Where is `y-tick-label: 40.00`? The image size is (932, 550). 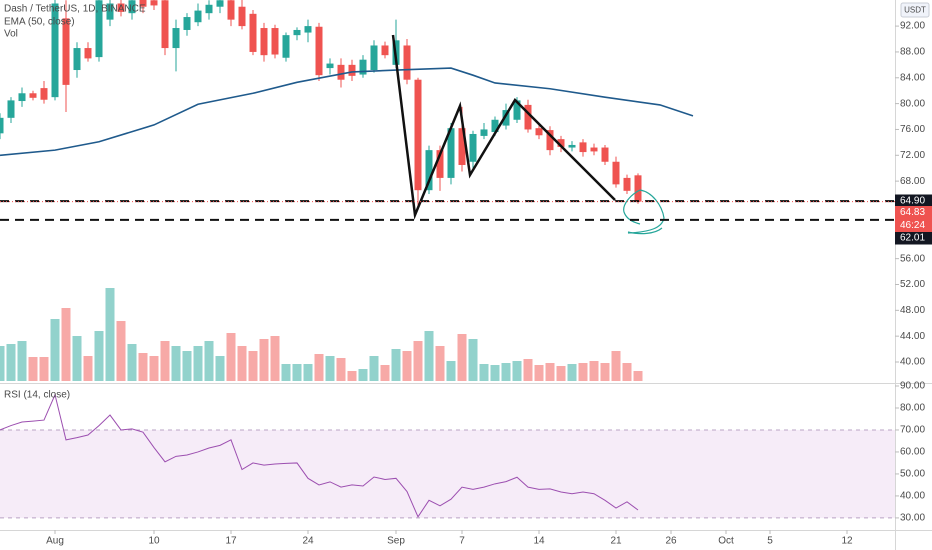 y-tick-label: 40.00 is located at coordinates (912, 362).